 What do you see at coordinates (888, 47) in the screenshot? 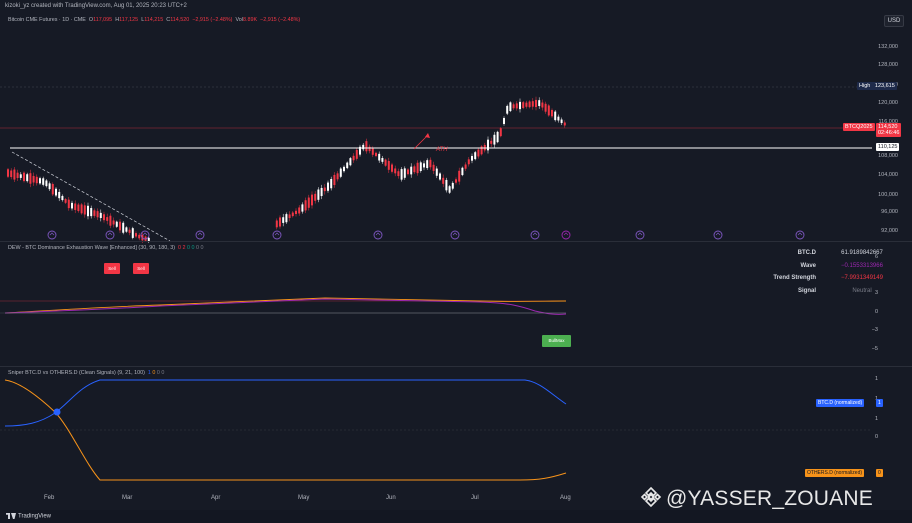
I see `price-tick: 132,000` at bounding box center [888, 47].